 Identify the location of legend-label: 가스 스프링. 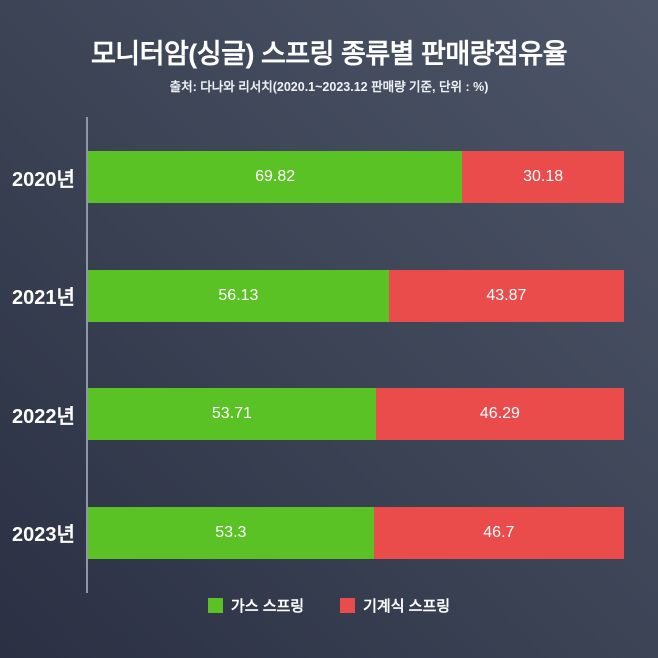
(267, 606).